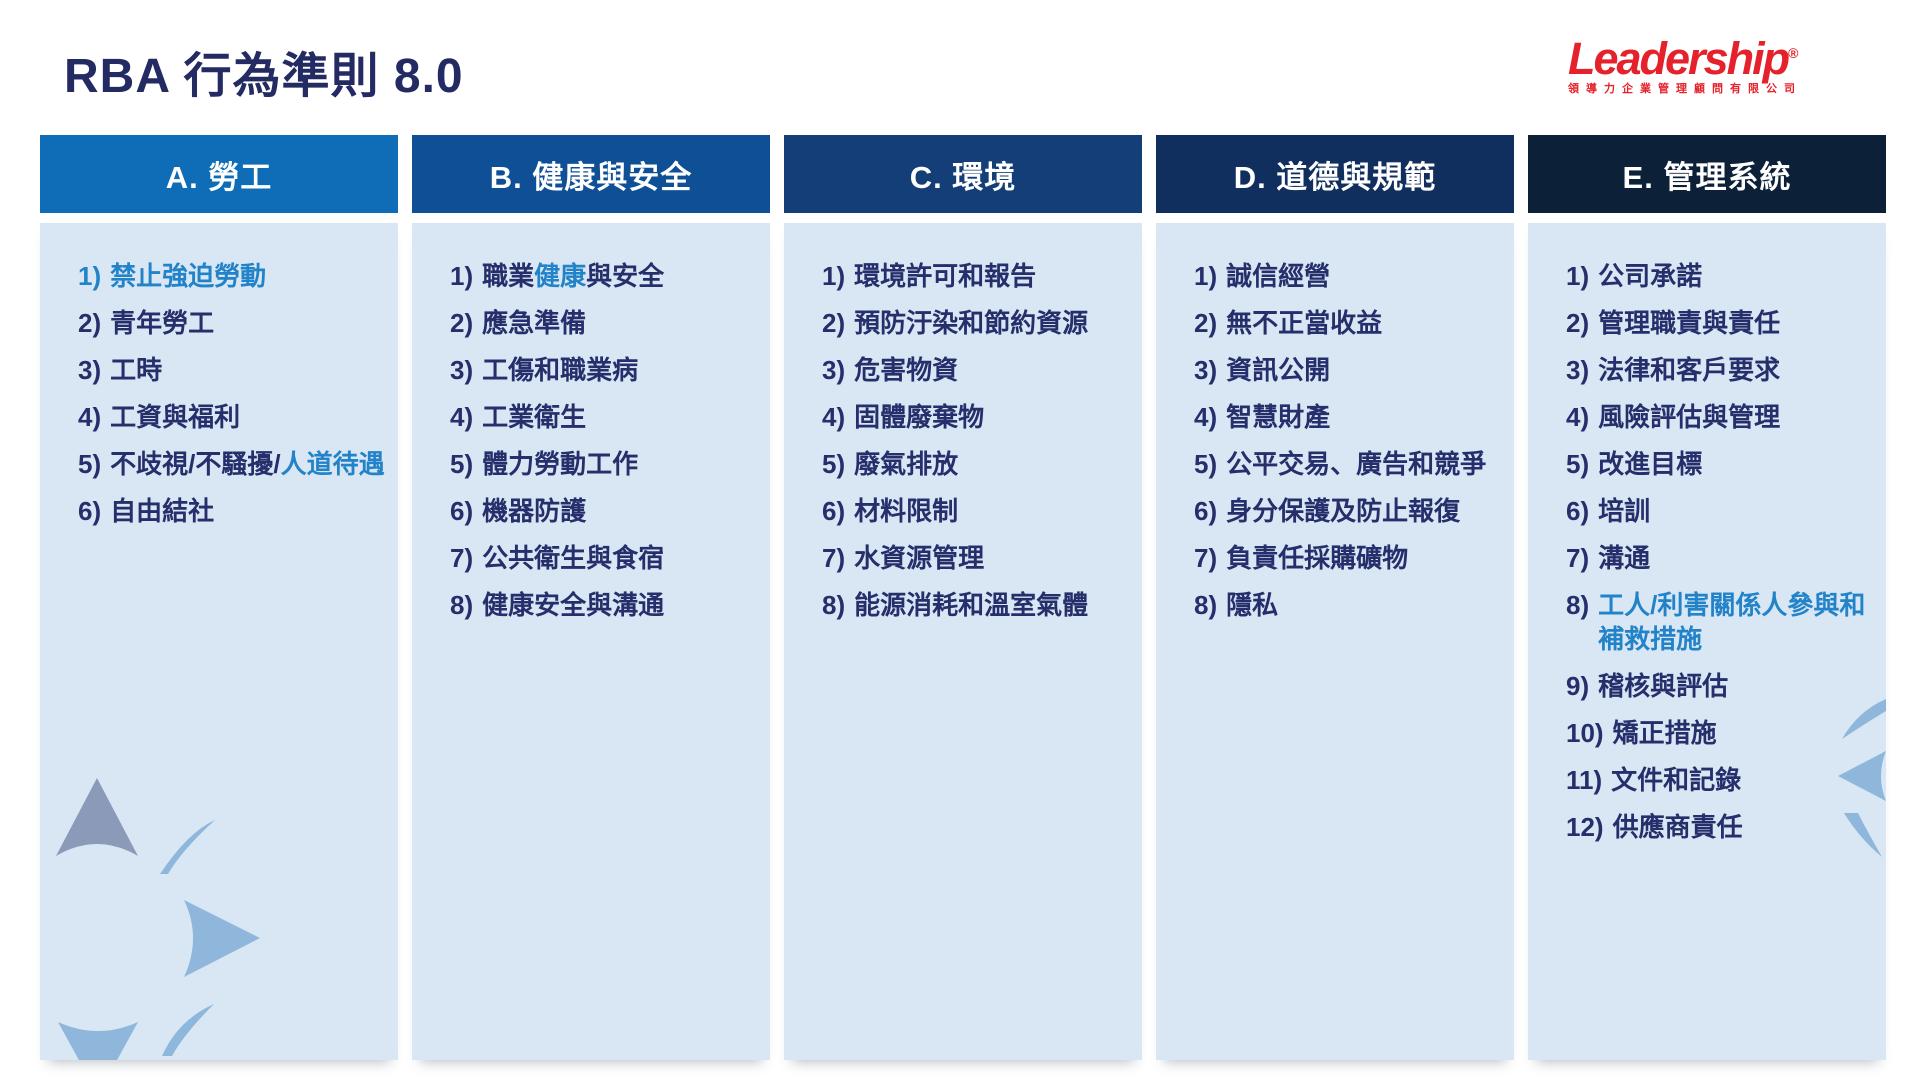 This screenshot has width=1920, height=1084. I want to click on column-header-c: C. 環境, so click(963, 174).